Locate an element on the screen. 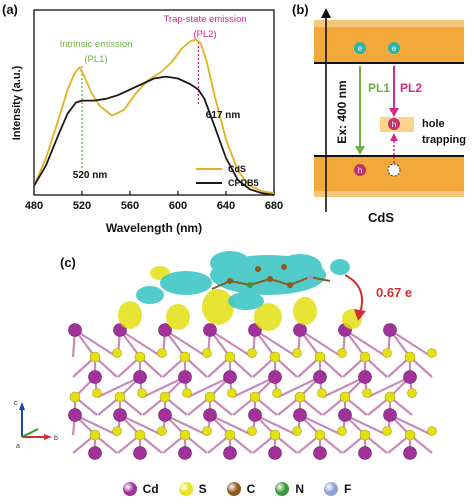 This screenshot has width=474, height=504. empty-hole is located at coordinates (394, 170).